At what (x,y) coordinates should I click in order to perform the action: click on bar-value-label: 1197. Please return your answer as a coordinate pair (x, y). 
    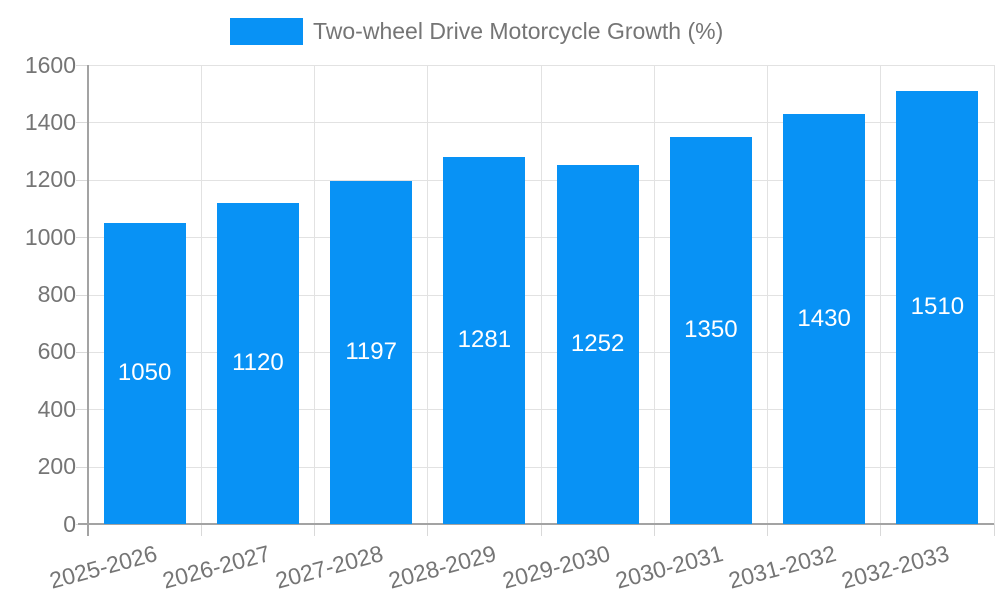
    Looking at the image, I should click on (371, 352).